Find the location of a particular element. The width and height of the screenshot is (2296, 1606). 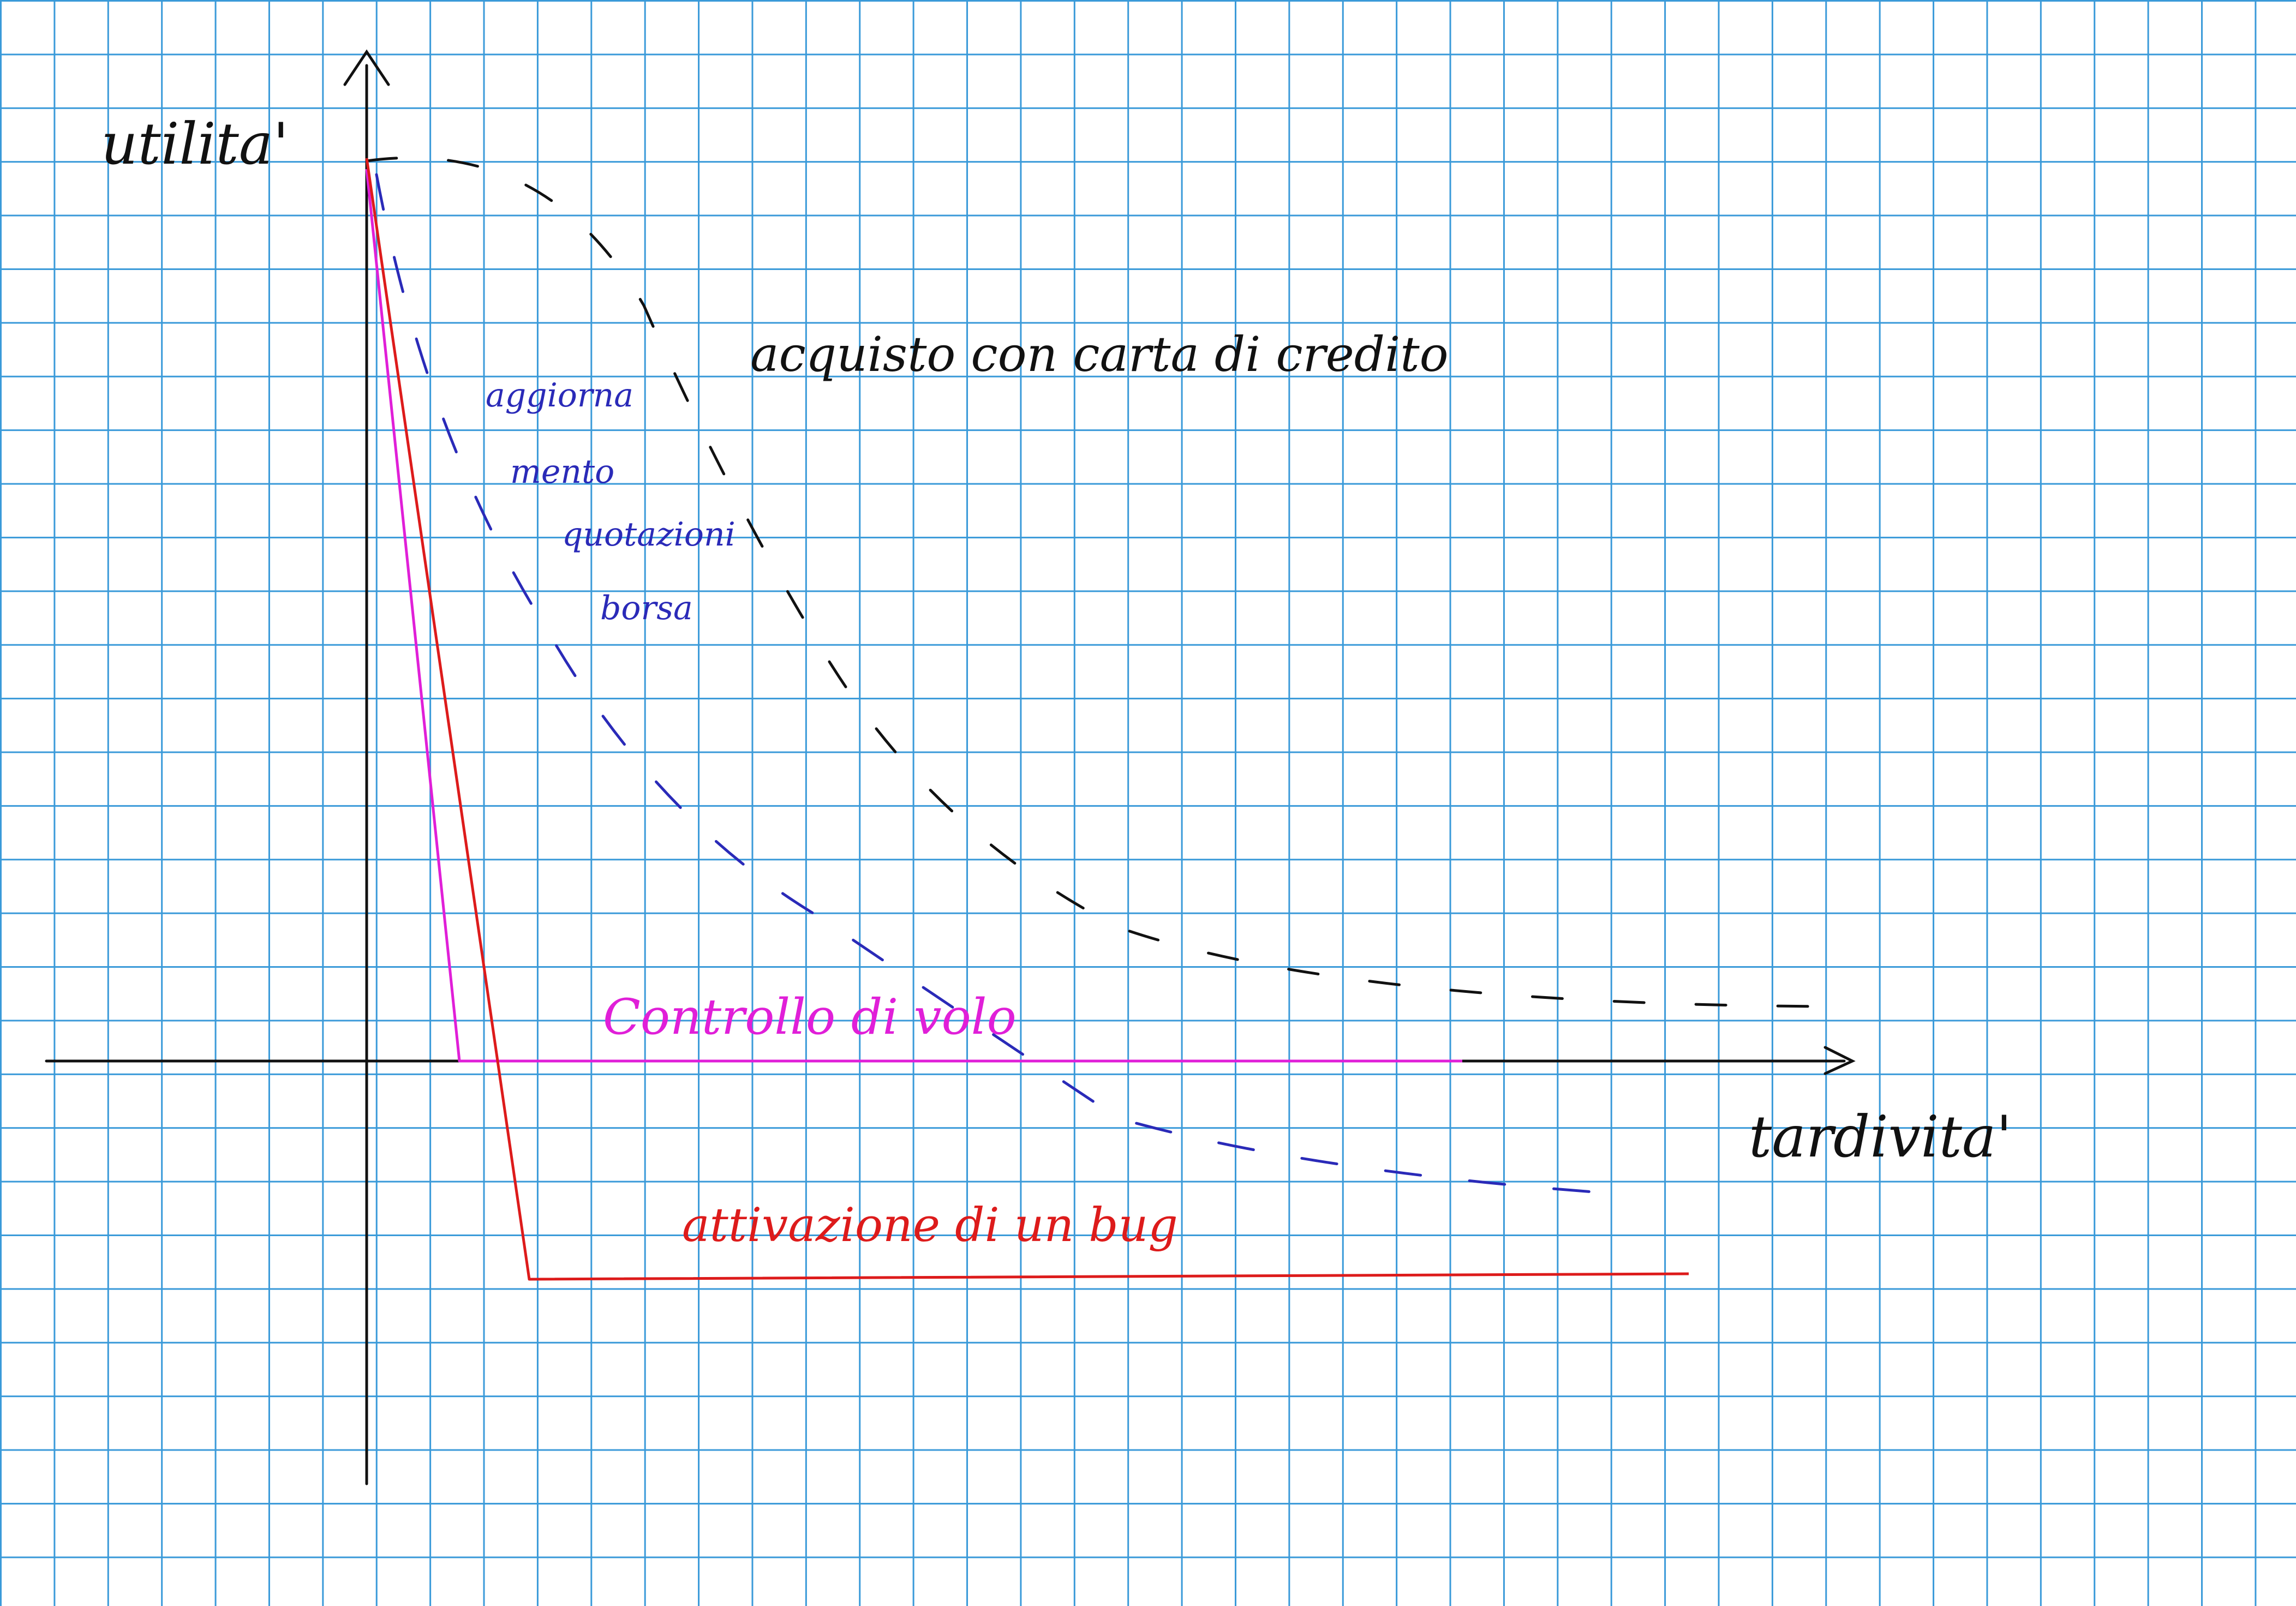

label-quotazioni-line-4: borsa is located at coordinates (646, 608).